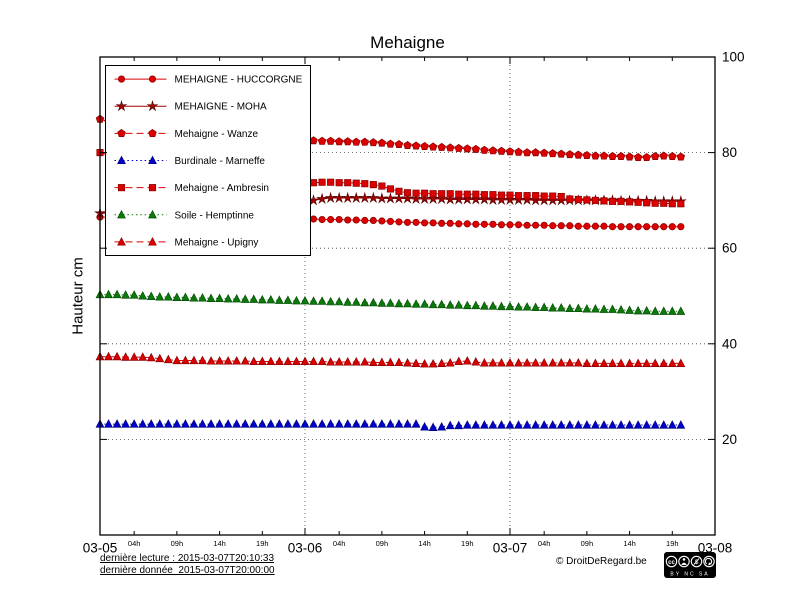 The height and width of the screenshot is (600, 800). I want to click on legend-item-huccorgne: MEHAIGNE - HUCCORGNE, so click(208, 80).